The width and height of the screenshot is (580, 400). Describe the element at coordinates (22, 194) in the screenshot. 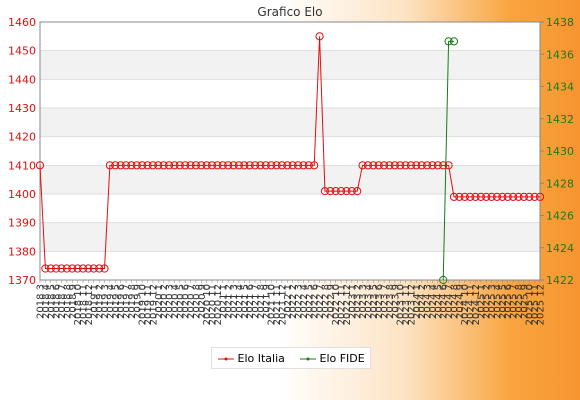

I see `y-left-tick-label: 1400` at that location.